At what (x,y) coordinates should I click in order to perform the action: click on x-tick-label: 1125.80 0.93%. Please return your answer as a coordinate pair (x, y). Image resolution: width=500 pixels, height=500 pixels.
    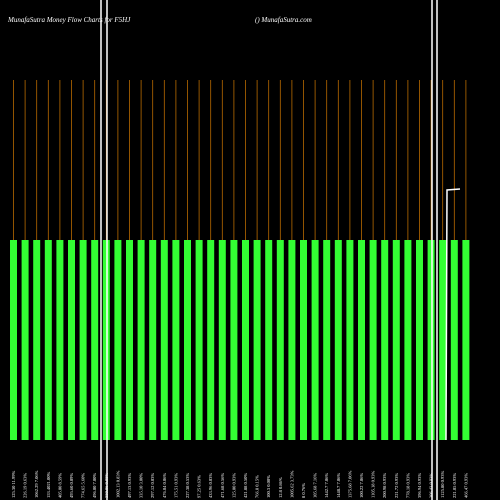
    Looking at the image, I should click on (442, 484).